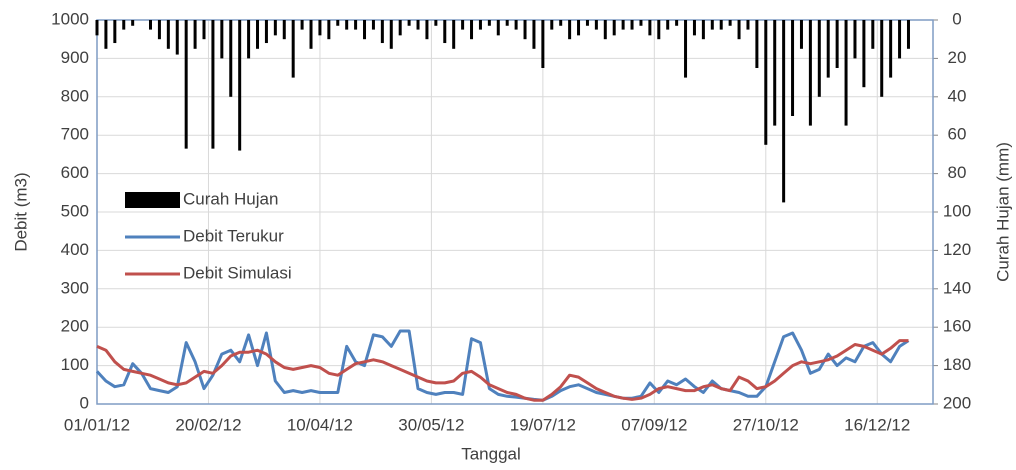  Describe the element at coordinates (957, 326) in the screenshot. I see `y2-tick-label: 160` at that location.